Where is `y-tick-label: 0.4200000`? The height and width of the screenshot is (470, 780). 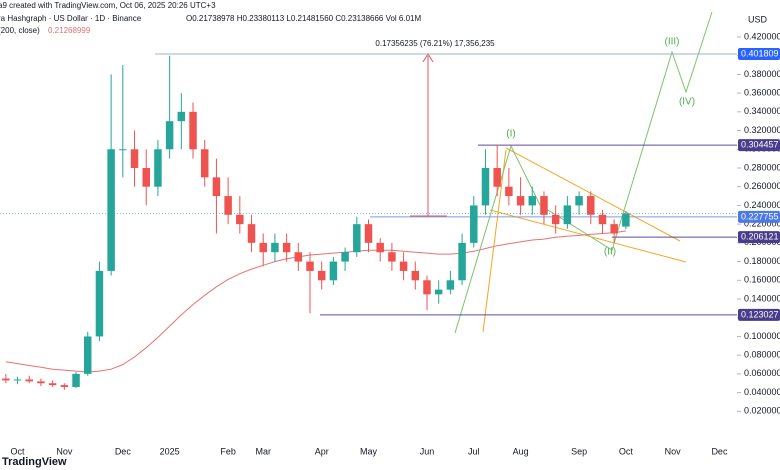
y-tick-label: 0.4200000 is located at coordinates (762, 36).